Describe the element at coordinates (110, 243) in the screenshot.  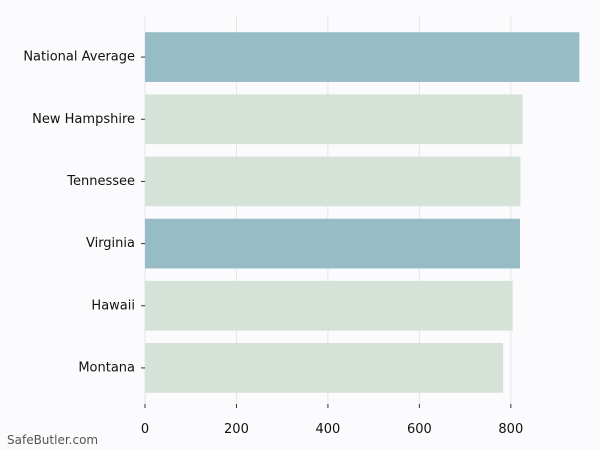
I see `category-label: Virginia` at that location.